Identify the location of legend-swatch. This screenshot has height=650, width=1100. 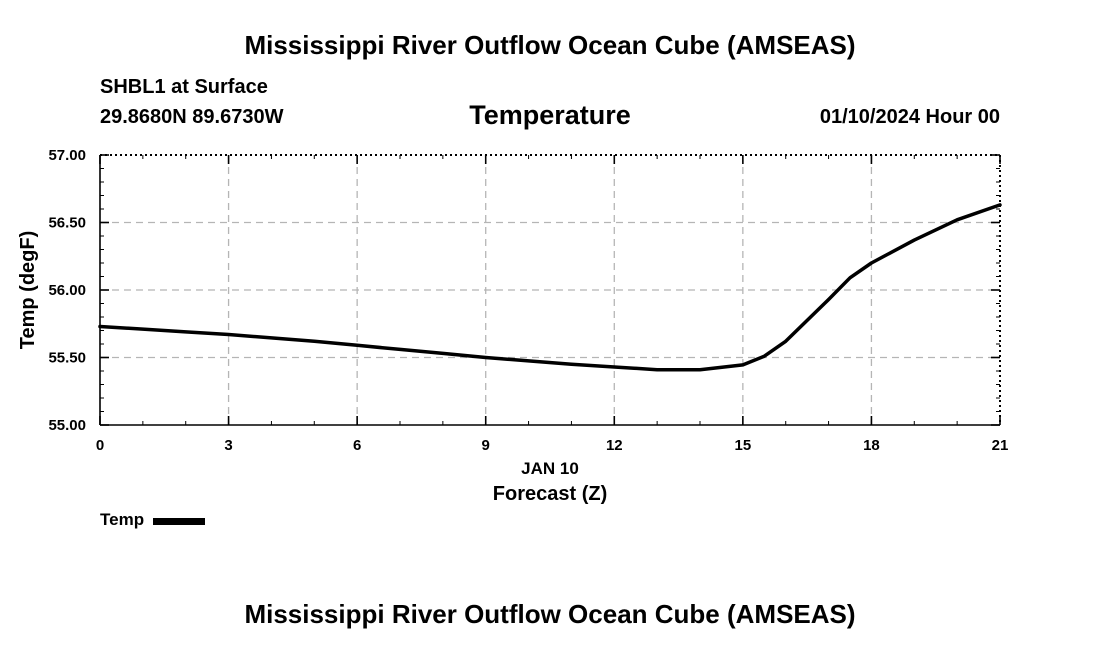
(179, 521).